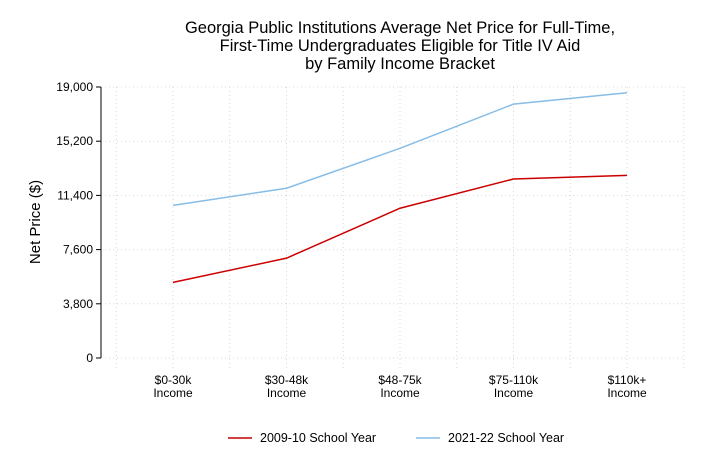 The height and width of the screenshot is (474, 711). Describe the element at coordinates (74, 87) in the screenshot. I see `y-tick-label: 19,000` at that location.